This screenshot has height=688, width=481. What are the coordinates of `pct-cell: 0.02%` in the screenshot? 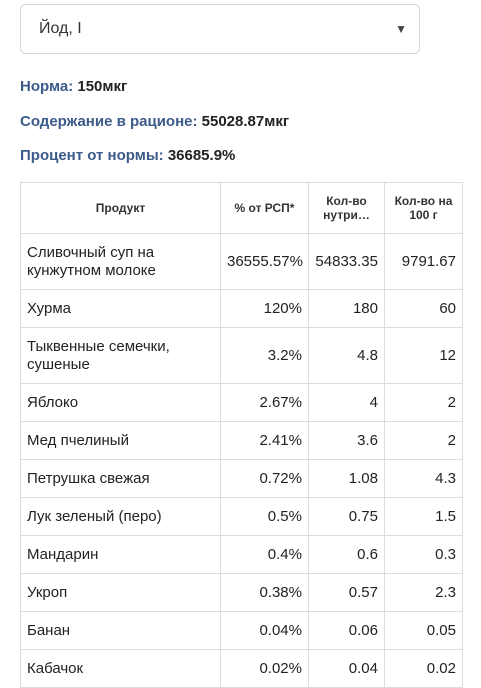 It's located at (264, 668).